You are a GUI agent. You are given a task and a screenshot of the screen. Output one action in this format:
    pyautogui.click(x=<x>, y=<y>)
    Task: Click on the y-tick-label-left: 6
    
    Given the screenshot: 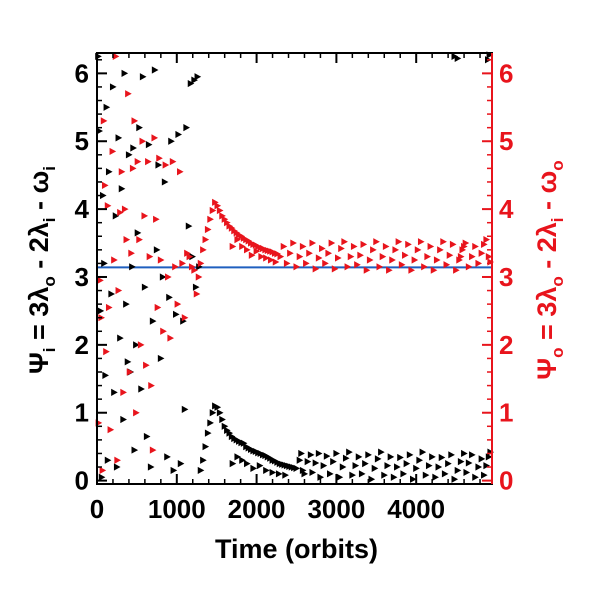 What is the action you would take?
    pyautogui.click(x=82, y=73)
    